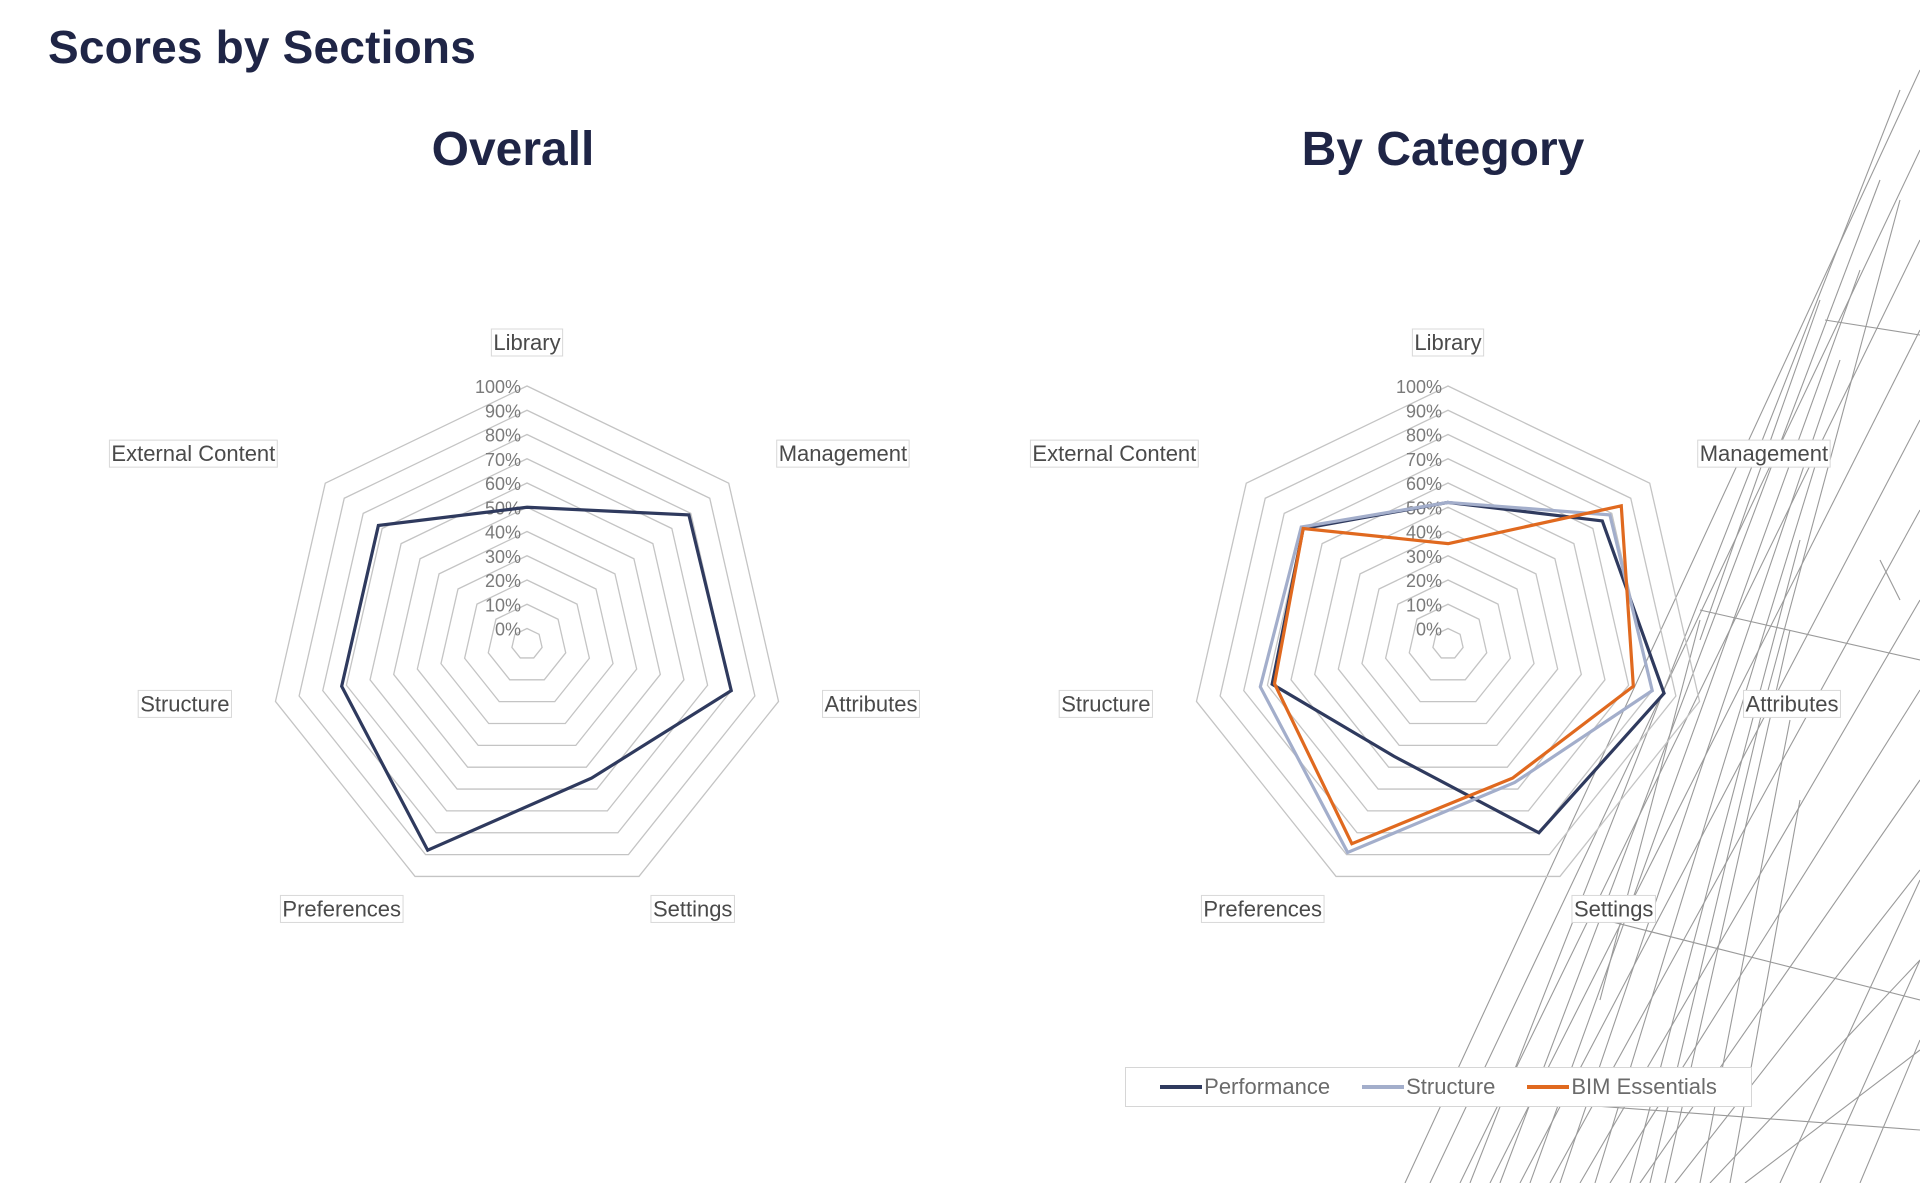 The image size is (1920, 1183). Describe the element at coordinates (503, 436) in the screenshot. I see `overall-tick-label-8: 80%` at that location.